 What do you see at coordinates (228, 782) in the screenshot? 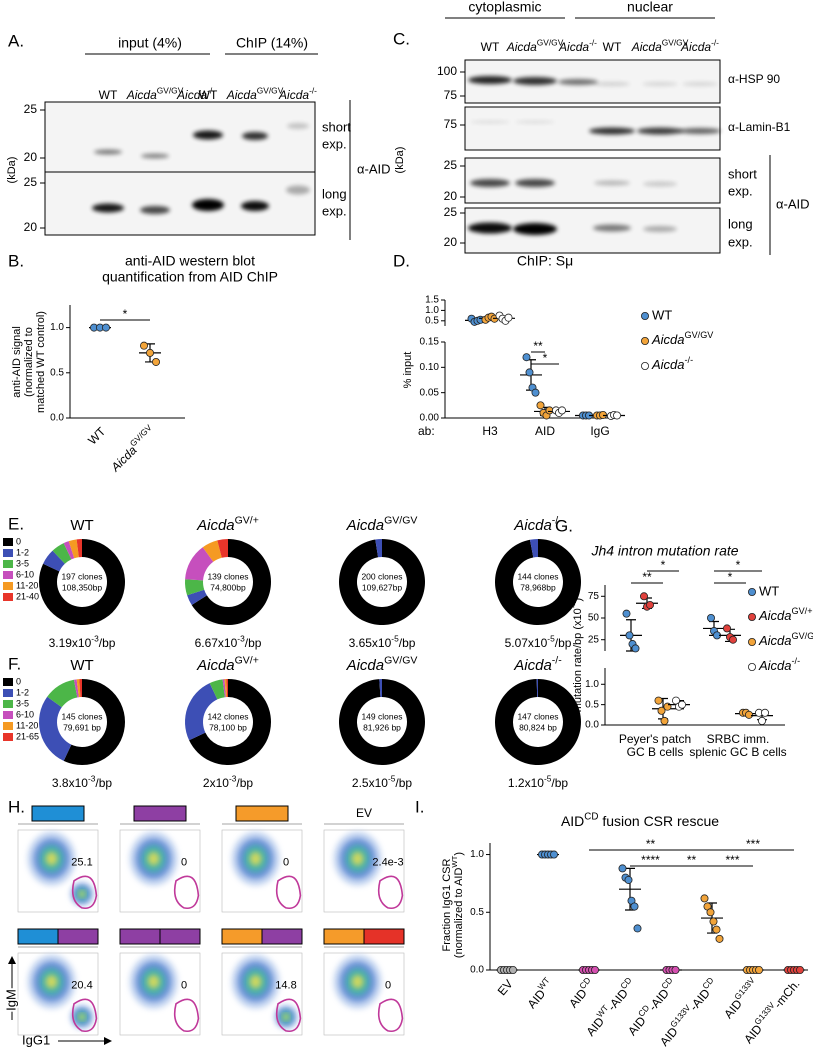
I see `rate-label: 2x10-3/bp` at bounding box center [228, 782].